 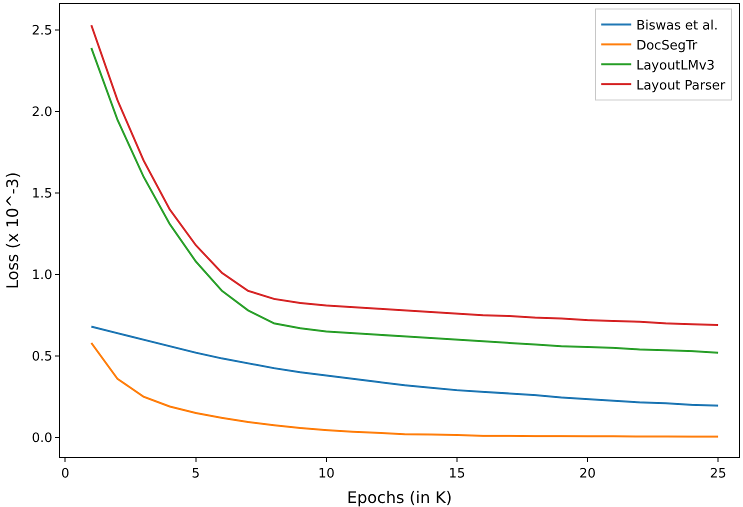 I want to click on x-tick-label: 25, so click(x=718, y=474).